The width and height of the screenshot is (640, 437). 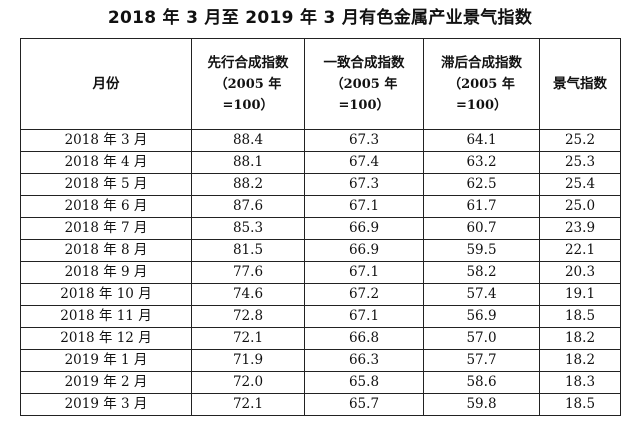 I want to click on header-prosperity-index: 景气指数, so click(x=580, y=84).